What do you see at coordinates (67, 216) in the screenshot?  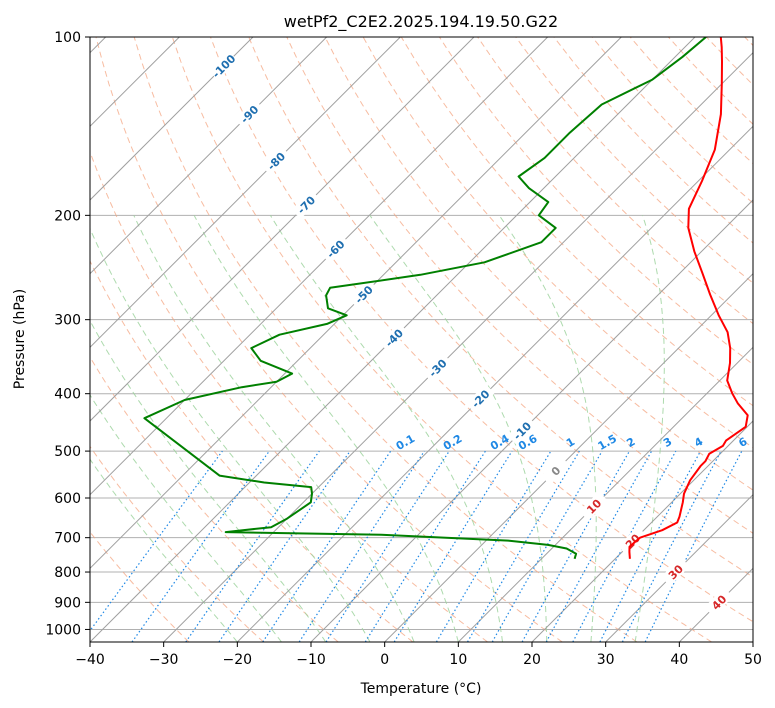 I see `y-tick-label: 200` at bounding box center [67, 216].